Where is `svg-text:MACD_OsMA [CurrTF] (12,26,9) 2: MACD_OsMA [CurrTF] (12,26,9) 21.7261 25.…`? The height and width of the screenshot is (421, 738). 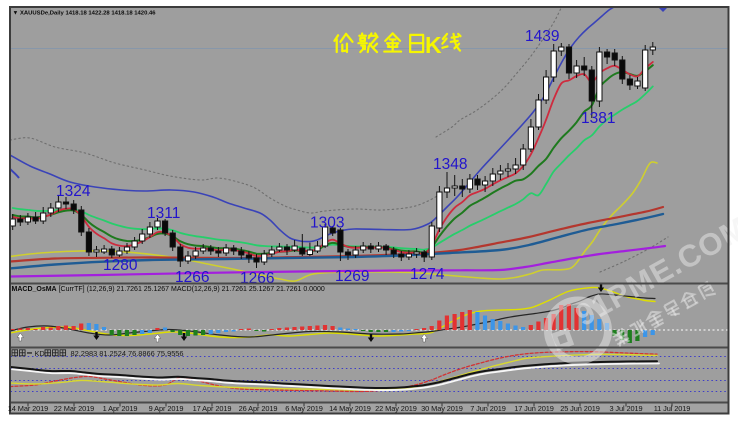
svg-text:MACD_OsMA [CurrTF] (12,26,9) 2: MACD_OsMA [CurrTF] (12,26,9) 21.7261 25.… is located at coordinates (168, 289).